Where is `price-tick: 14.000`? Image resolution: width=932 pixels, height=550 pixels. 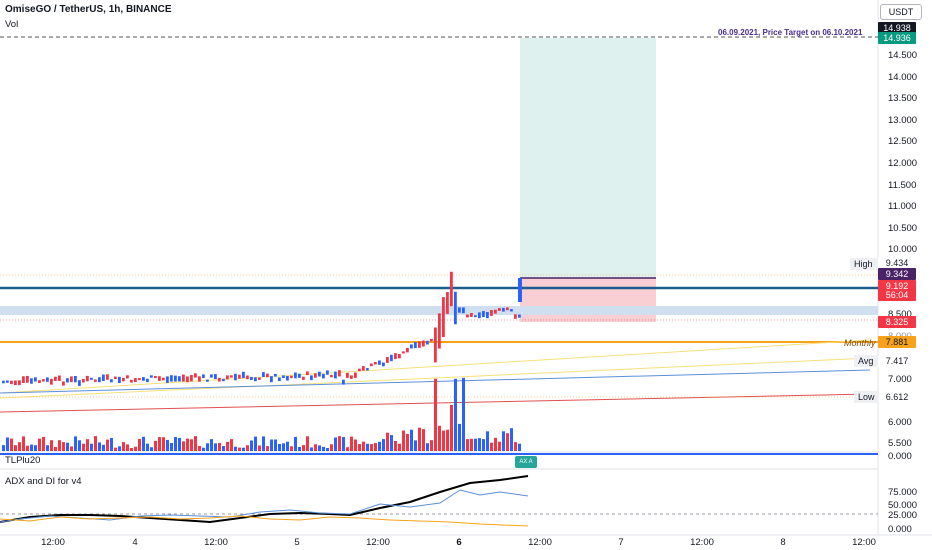
price-tick: 14.000 is located at coordinates (903, 77).